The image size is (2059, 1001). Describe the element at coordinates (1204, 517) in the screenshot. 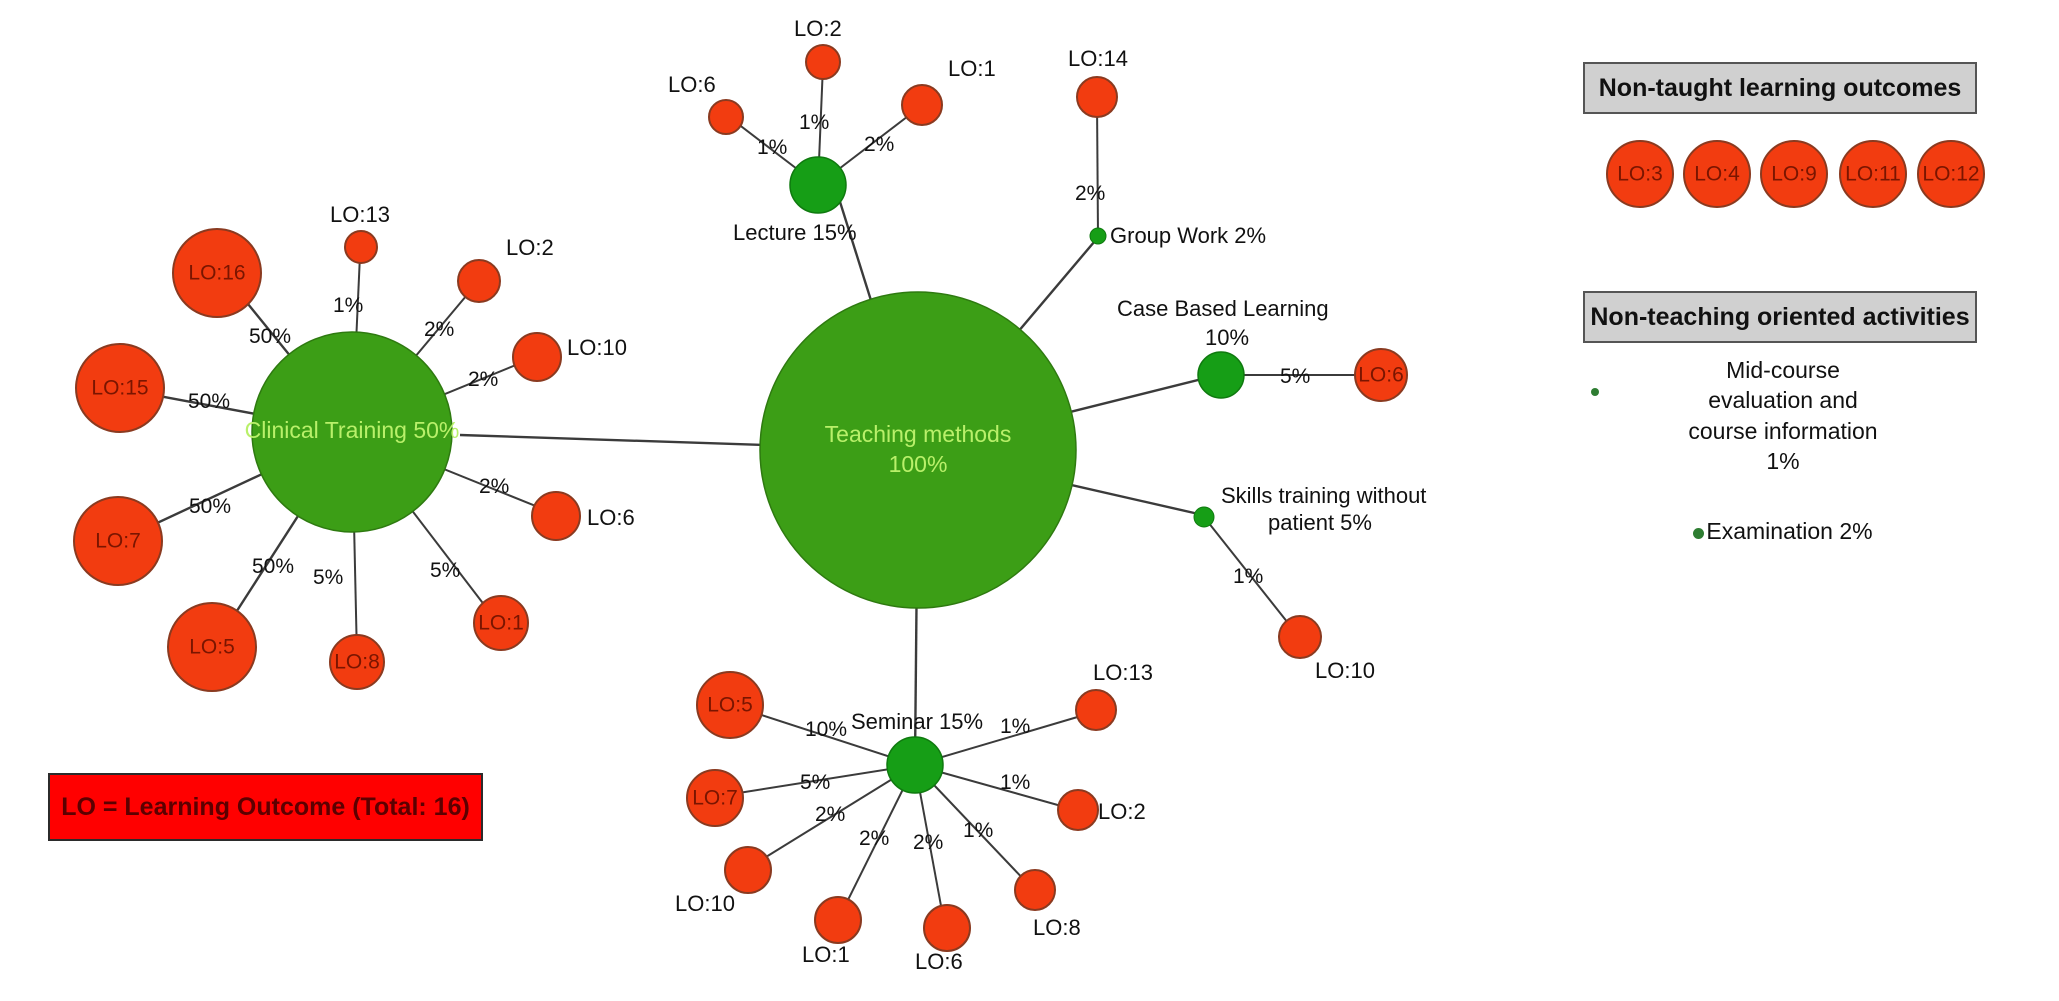

I see `node-skills-training` at that location.